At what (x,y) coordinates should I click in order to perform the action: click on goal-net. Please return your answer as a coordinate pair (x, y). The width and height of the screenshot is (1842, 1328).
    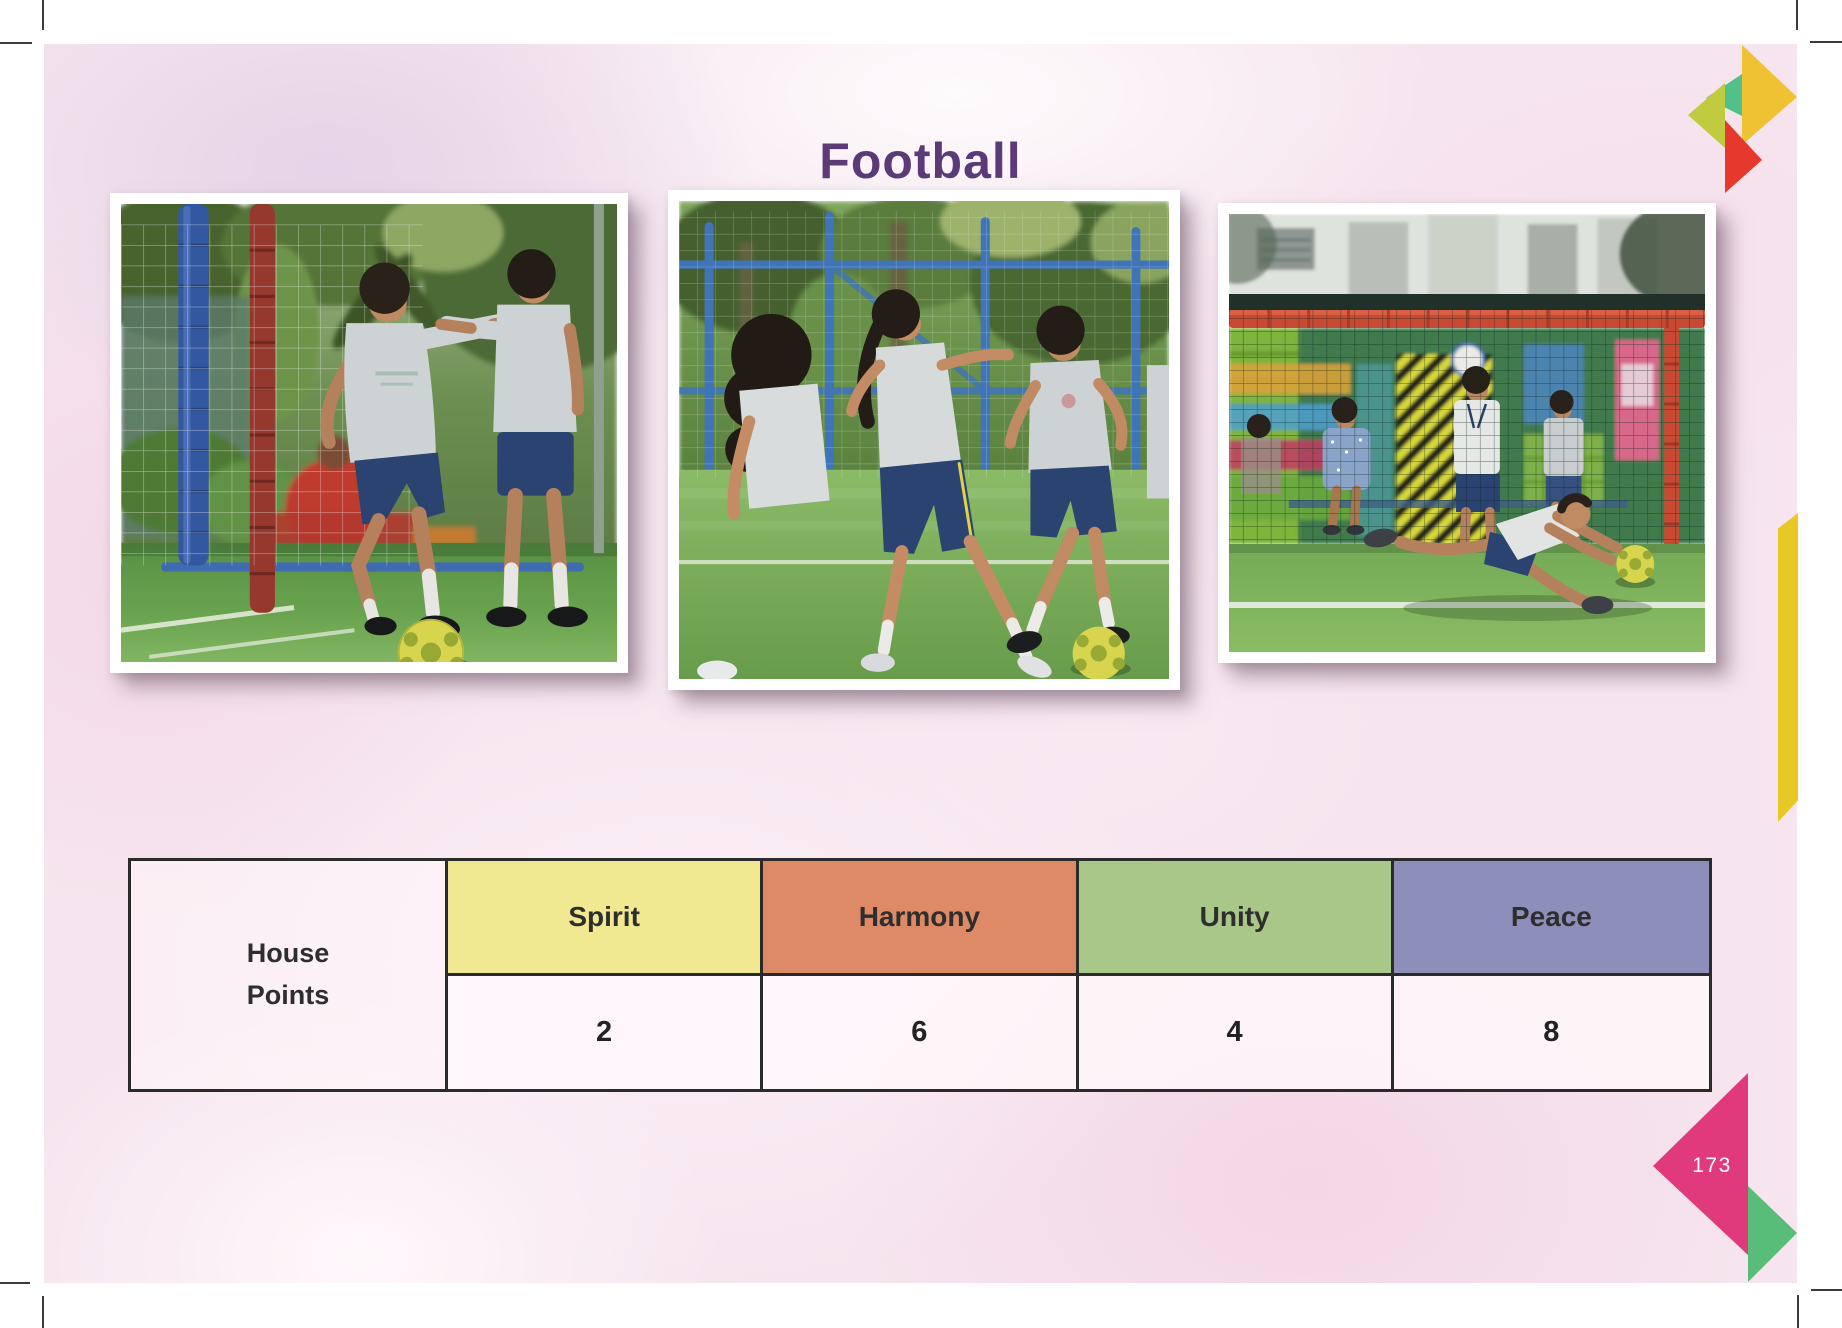
    Looking at the image, I should click on (1467, 429).